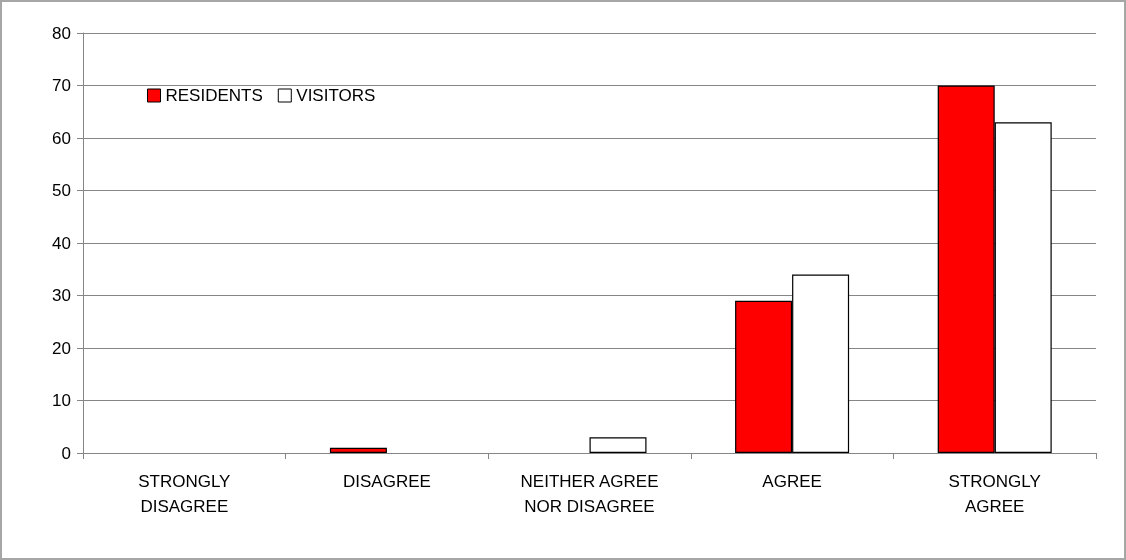  Describe the element at coordinates (61, 190) in the screenshot. I see `y-tick-label: 50` at that location.